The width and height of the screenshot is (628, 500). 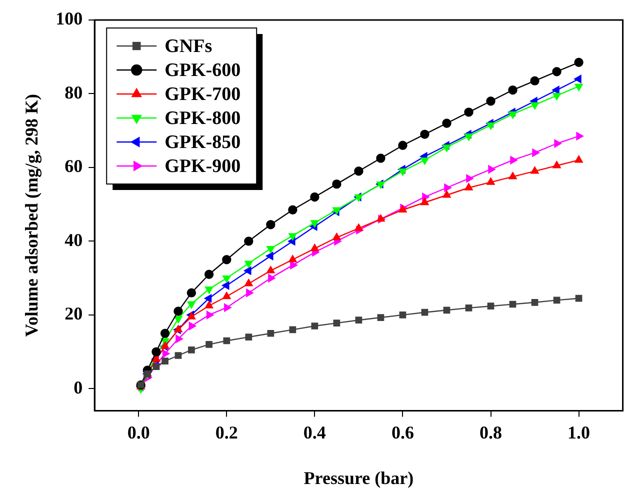 What do you see at coordinates (202, 118) in the screenshot?
I see `legend-label: GPK-800` at bounding box center [202, 118].